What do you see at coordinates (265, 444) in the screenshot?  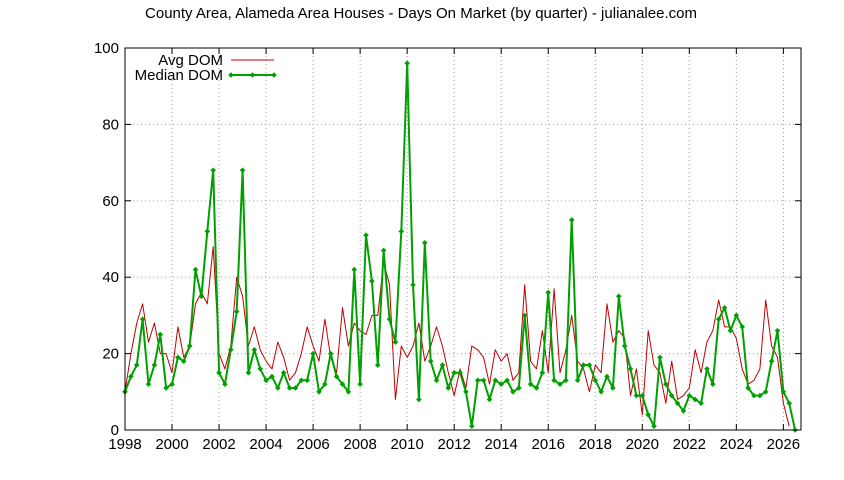 I see `x-tick-label: 2004` at bounding box center [265, 444].